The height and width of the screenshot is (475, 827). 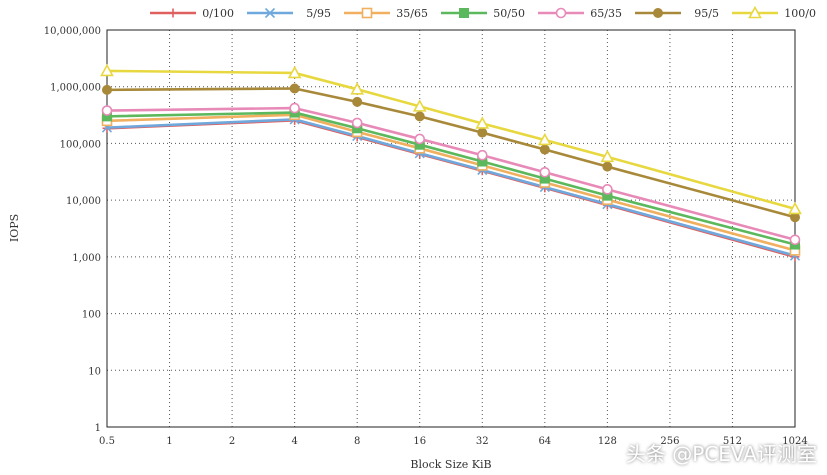 What do you see at coordinates (450, 464) in the screenshot?
I see `x-axis-title: Block Size KiB` at bounding box center [450, 464].